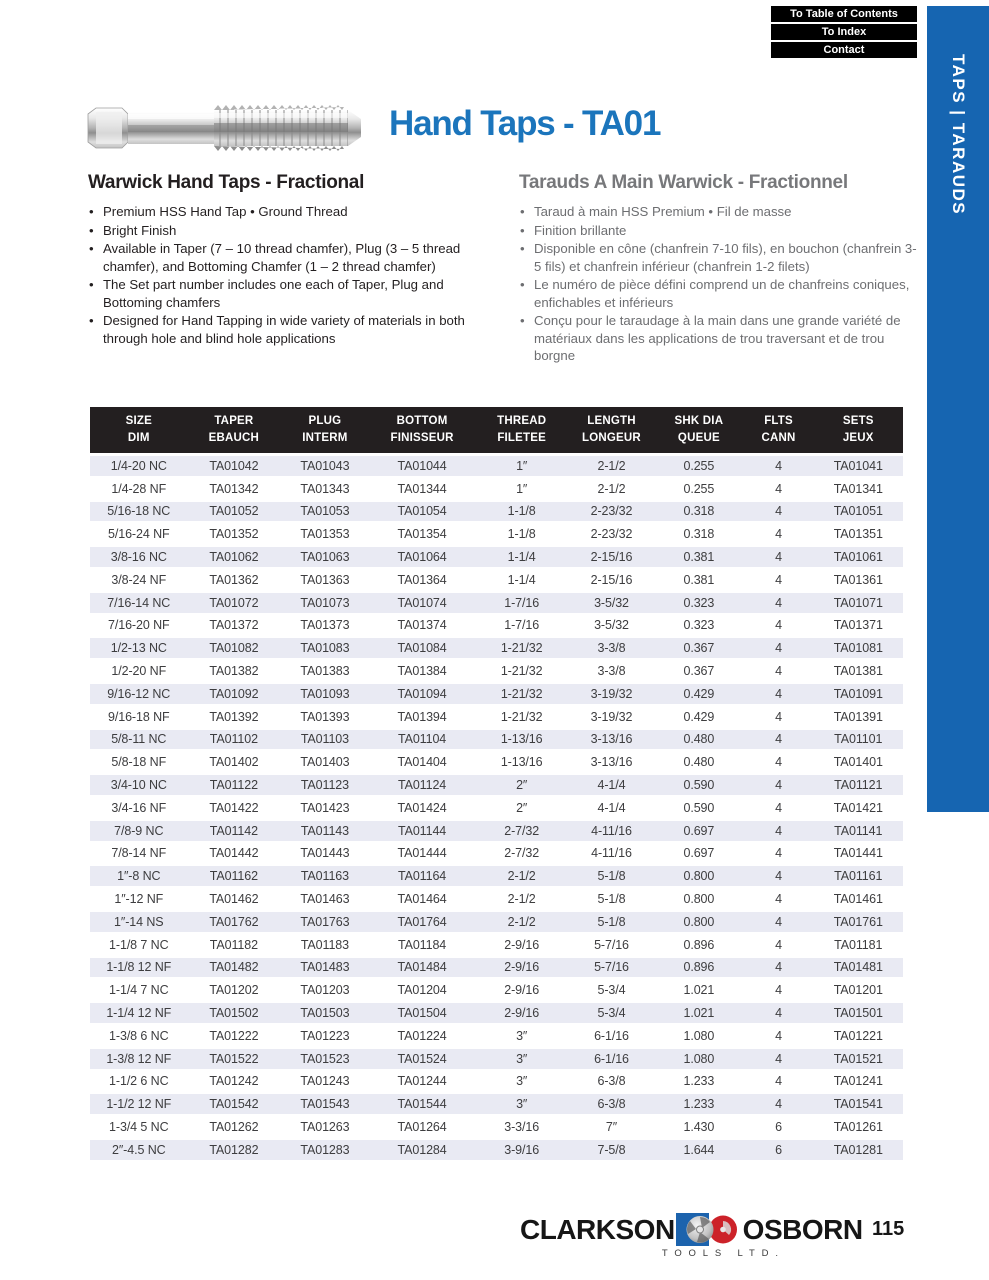  I want to click on table-cell: 1-3/8 12 NF, so click(139, 1058).